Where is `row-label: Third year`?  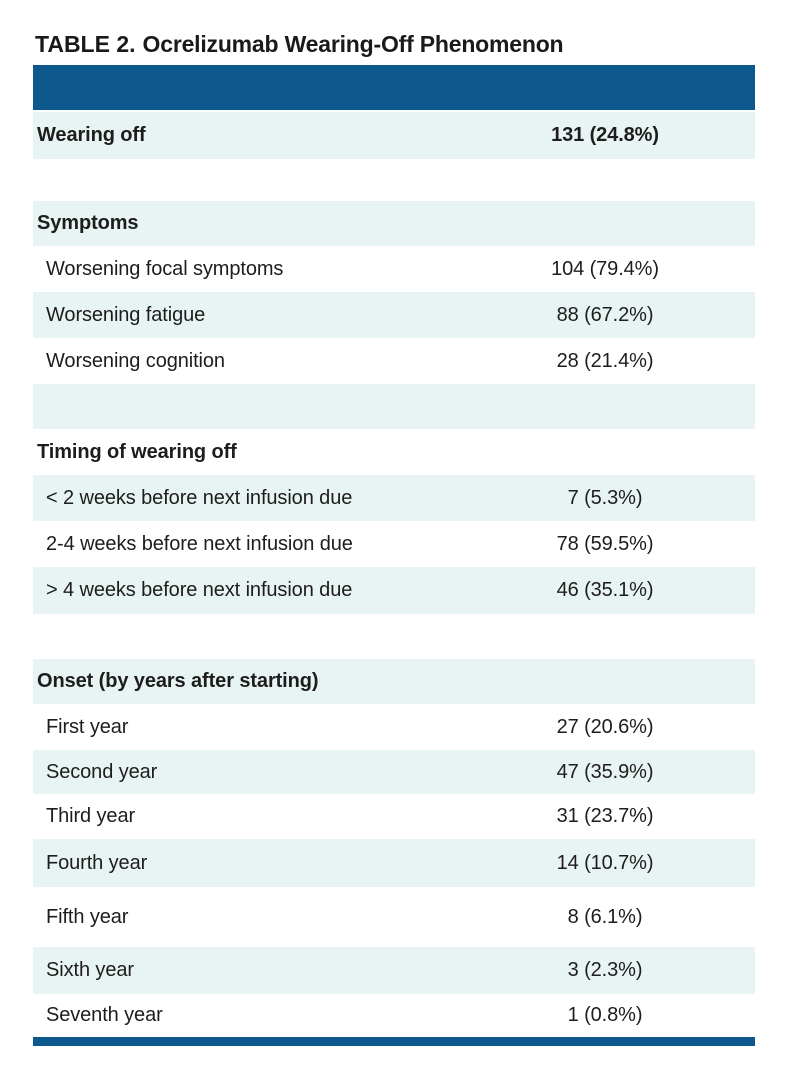 row-label: Third year is located at coordinates (91, 816).